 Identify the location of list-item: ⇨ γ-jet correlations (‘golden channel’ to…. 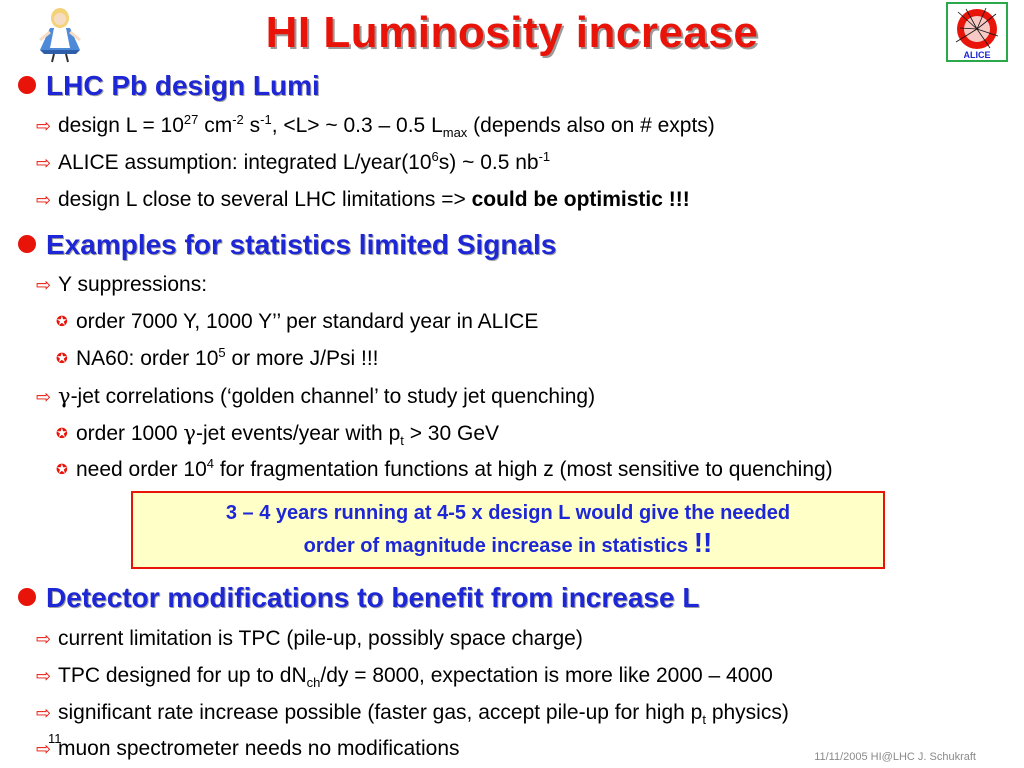
(315, 396).